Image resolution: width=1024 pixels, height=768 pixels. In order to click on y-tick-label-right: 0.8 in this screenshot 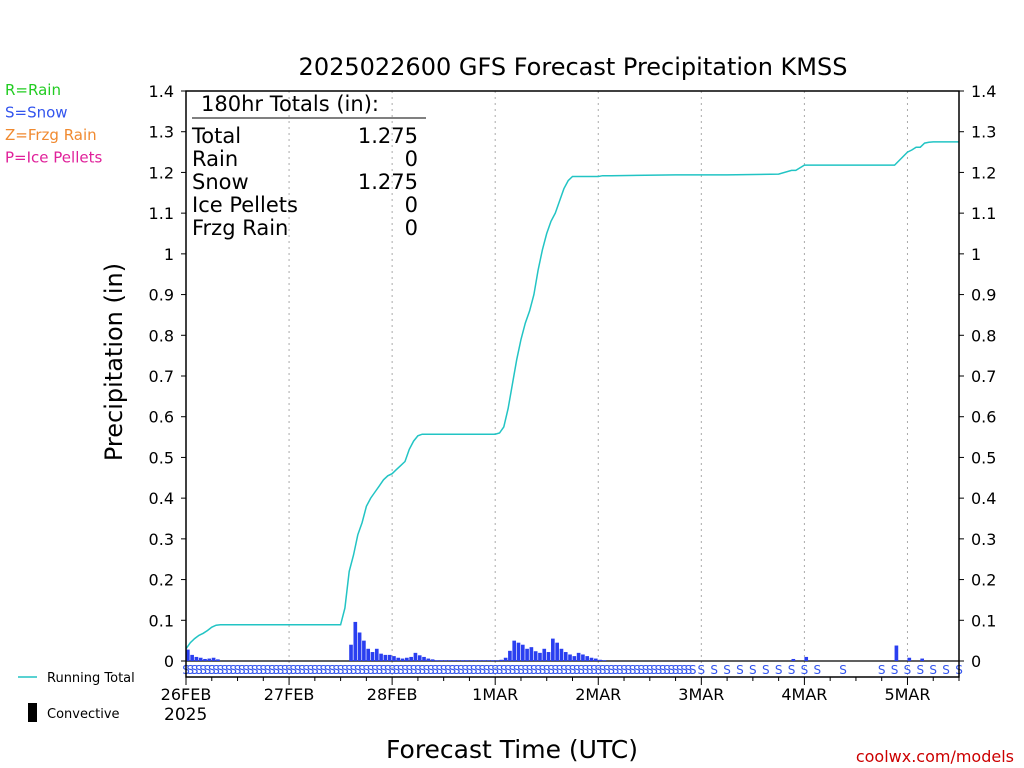, I will do `click(983, 335)`.